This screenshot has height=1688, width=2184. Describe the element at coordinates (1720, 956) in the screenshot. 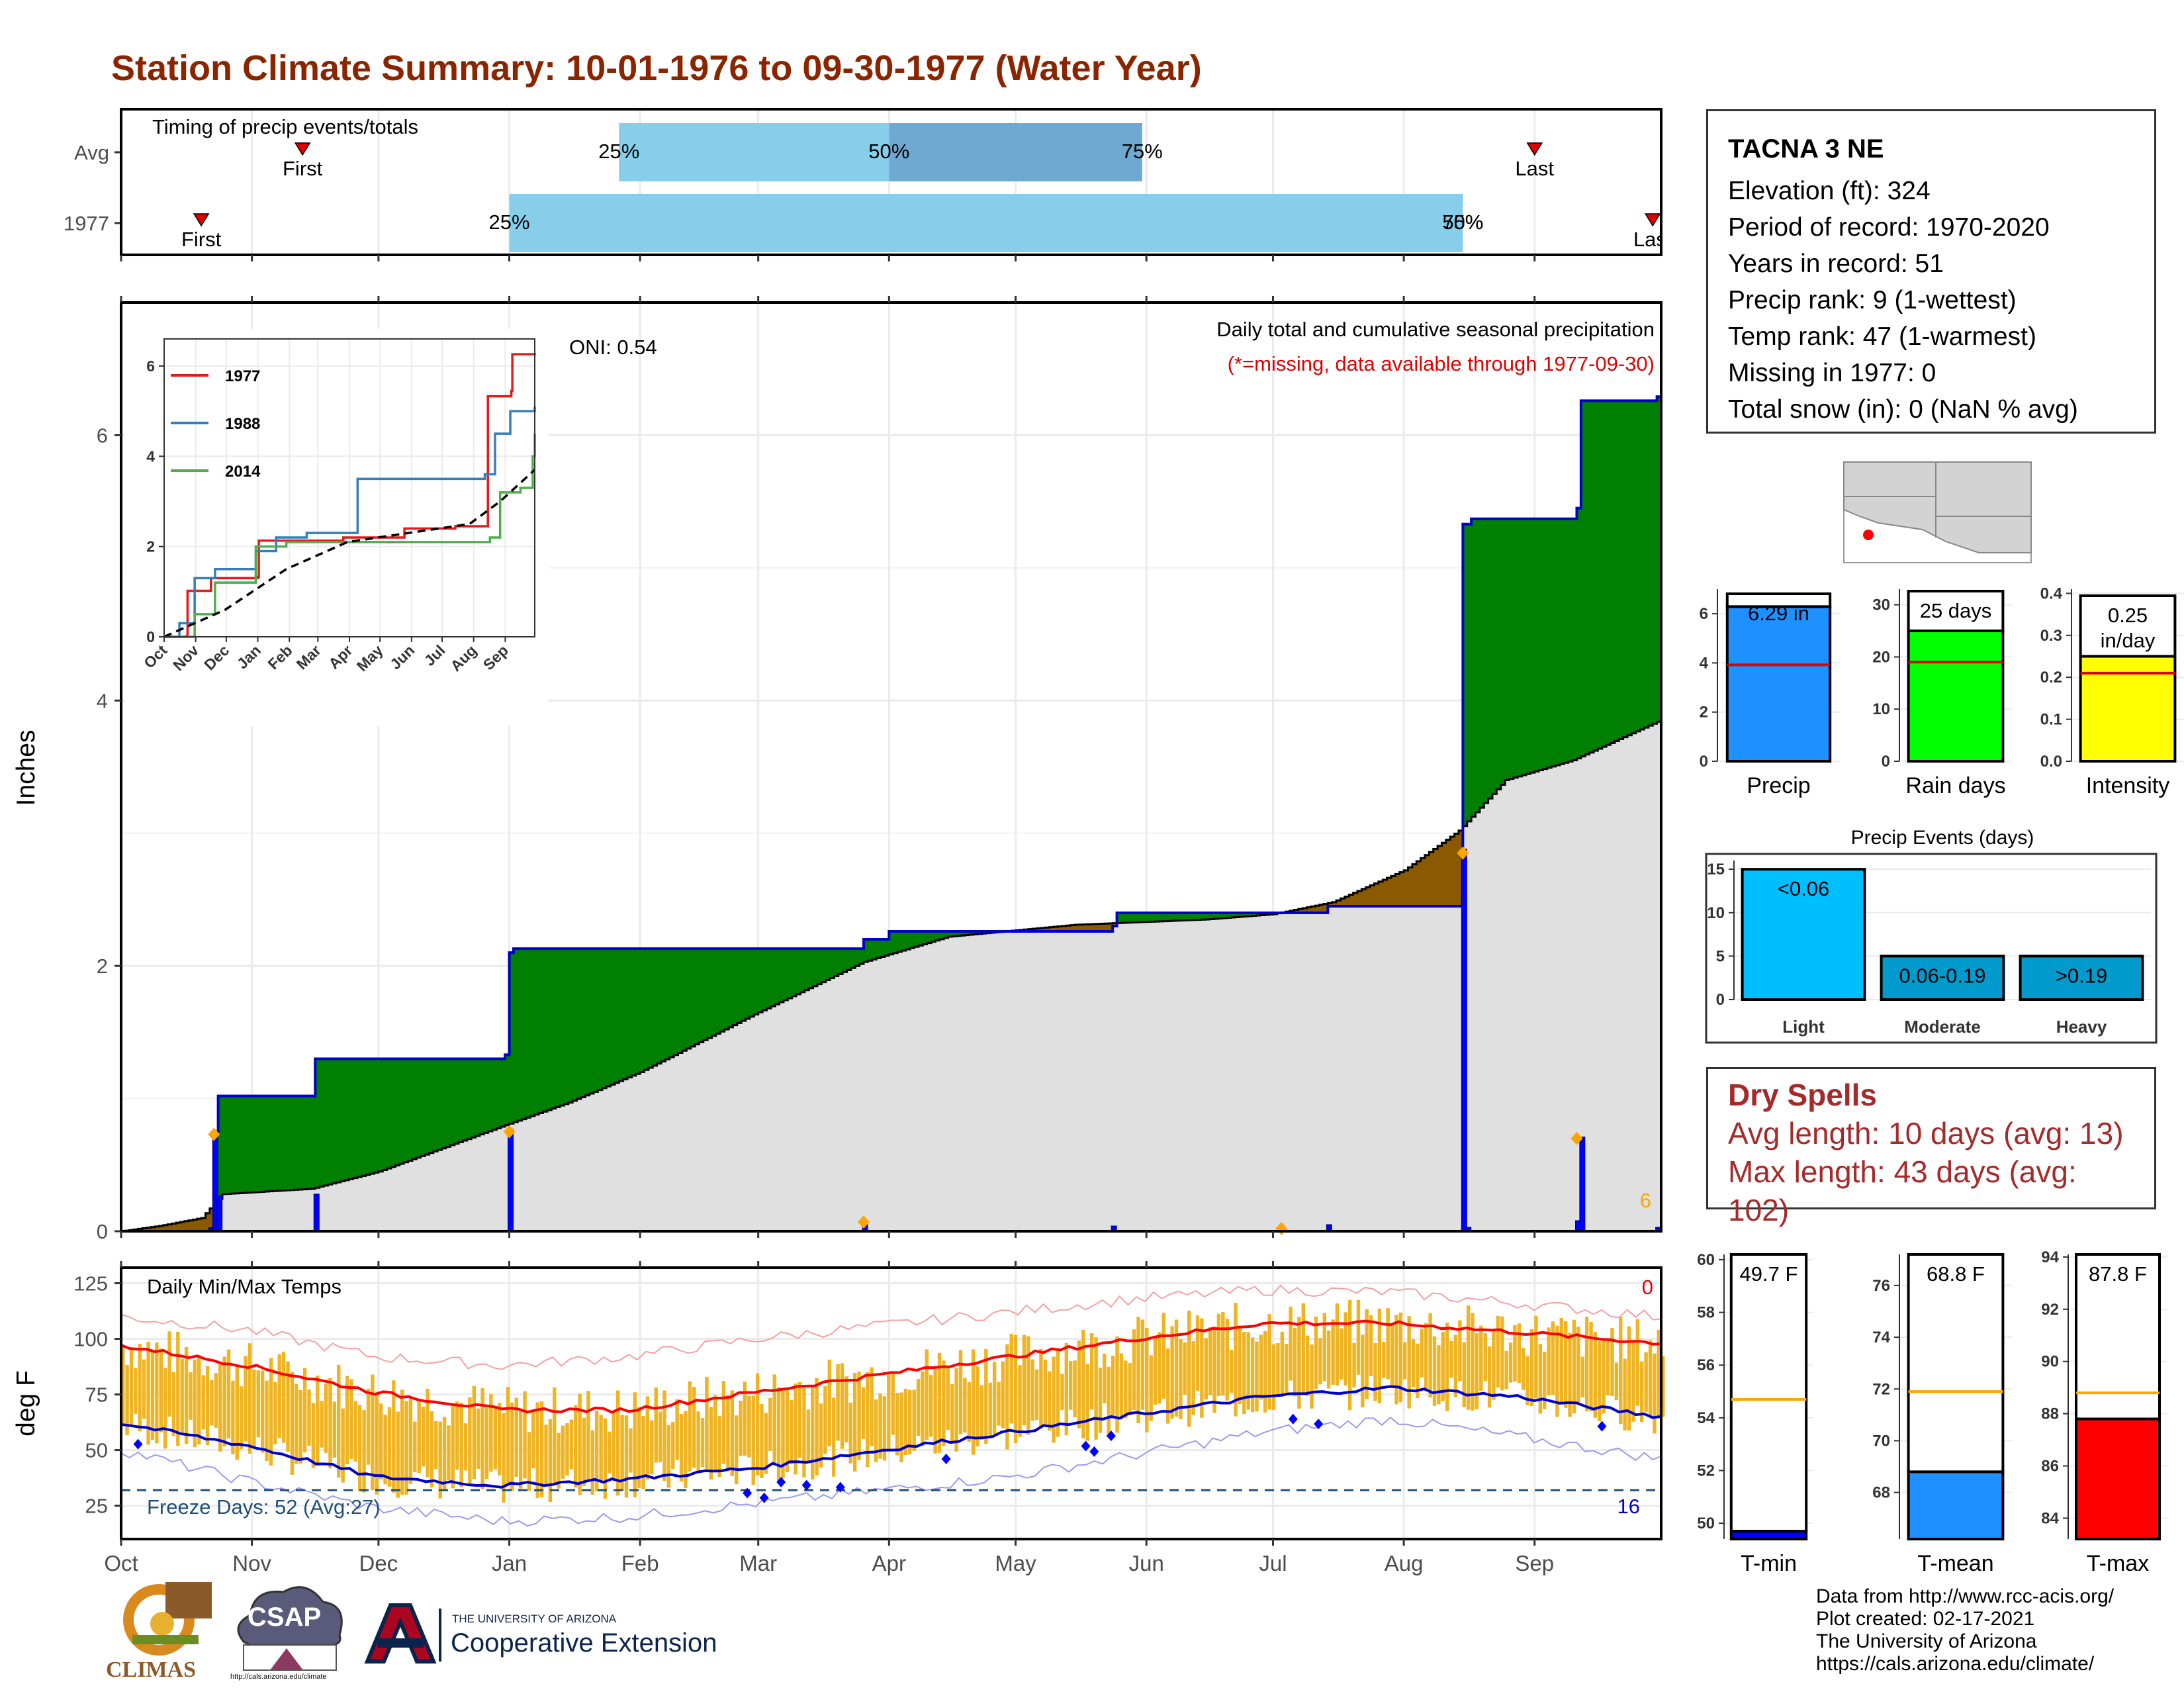

I see `events-ytick-label: 5` at that location.